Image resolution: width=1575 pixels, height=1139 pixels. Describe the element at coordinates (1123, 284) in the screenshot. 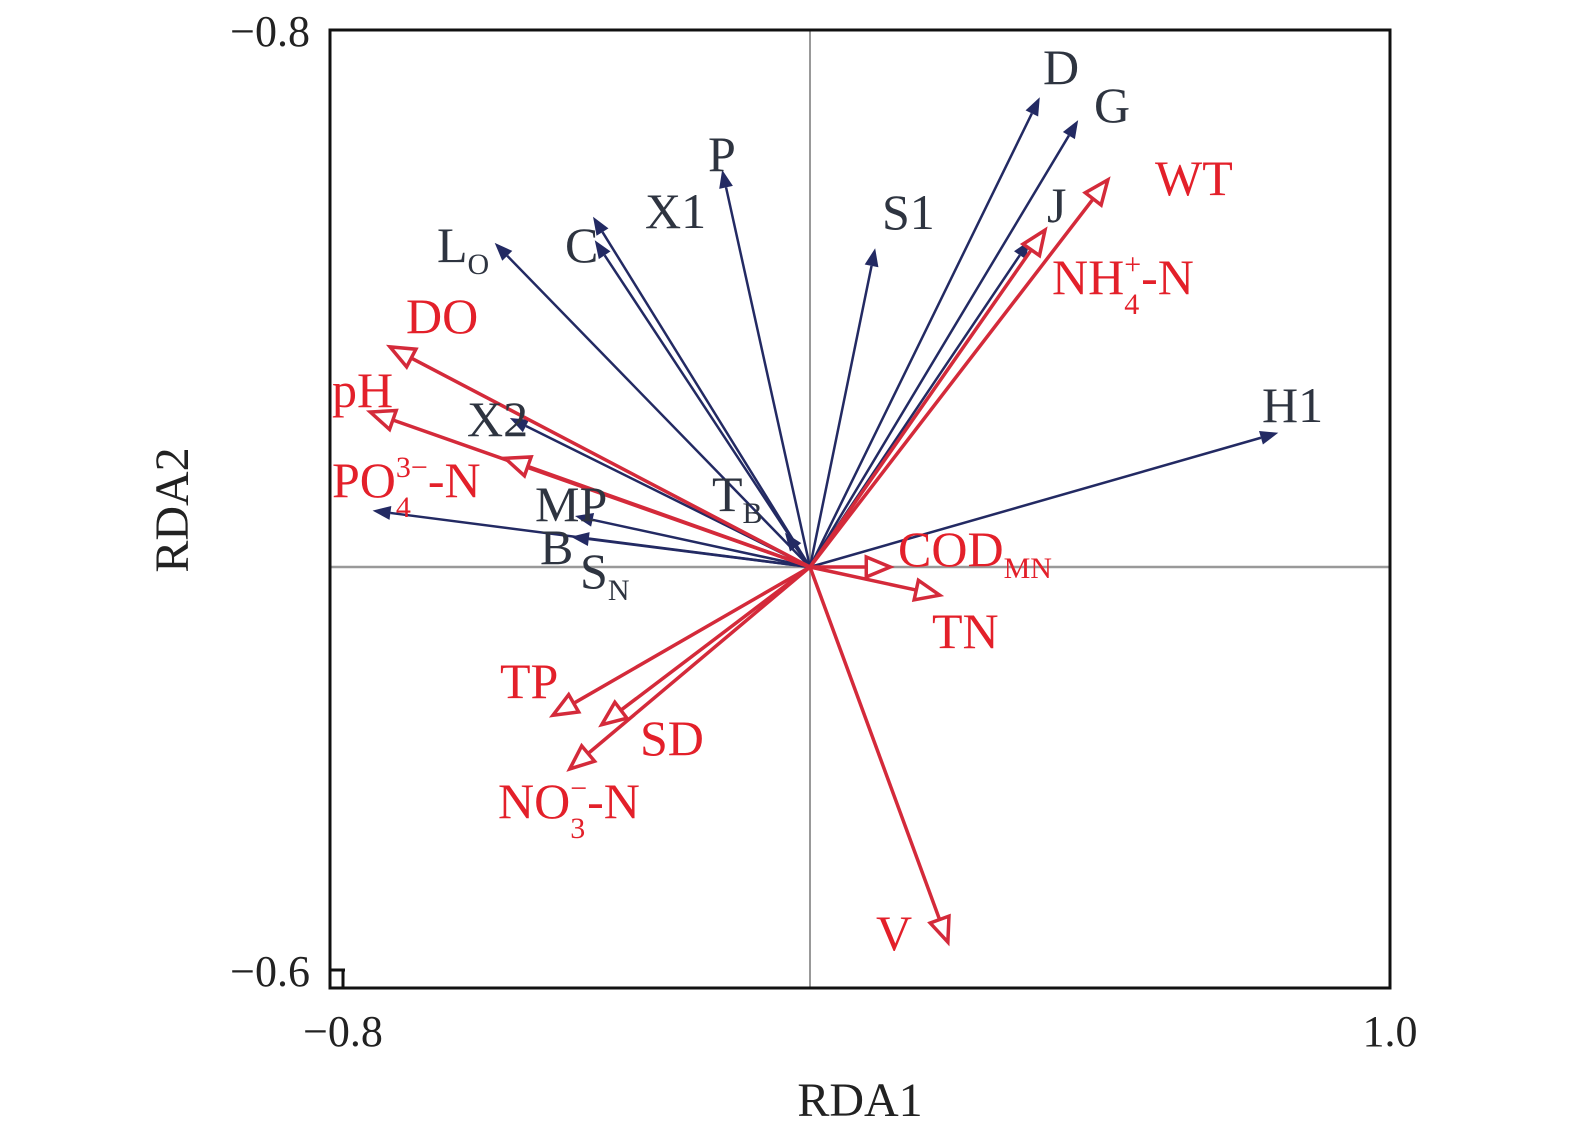

I see `environment-label: NH+ 4-N` at that location.